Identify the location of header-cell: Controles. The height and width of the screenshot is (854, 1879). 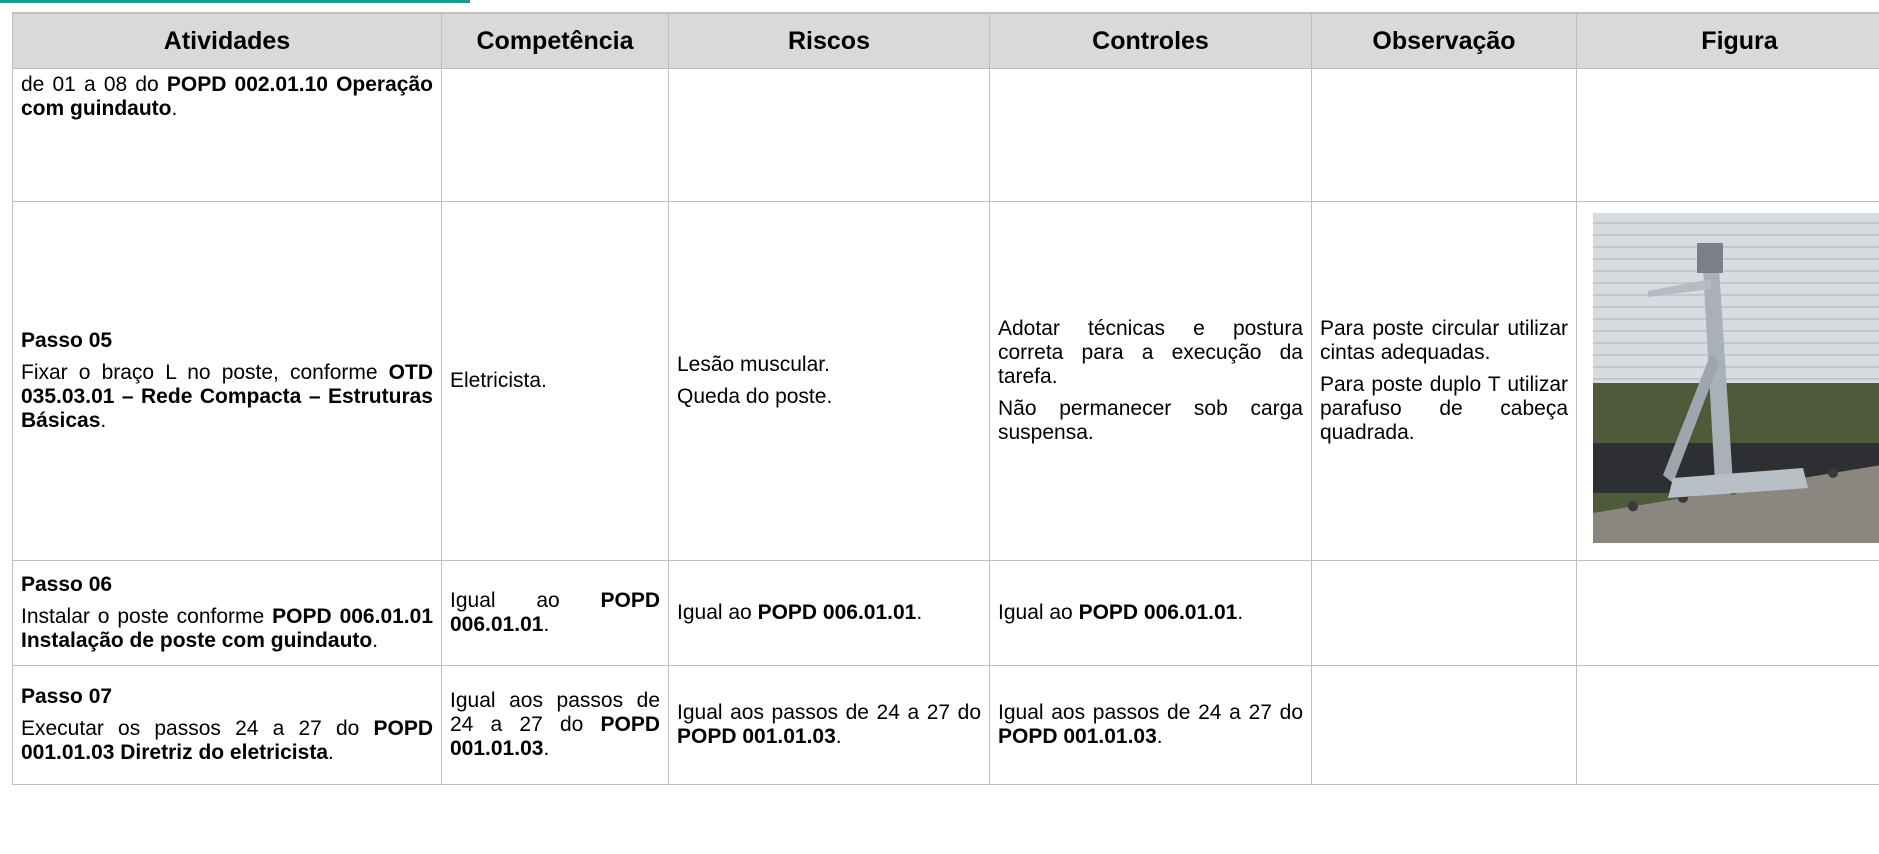
(1150, 40).